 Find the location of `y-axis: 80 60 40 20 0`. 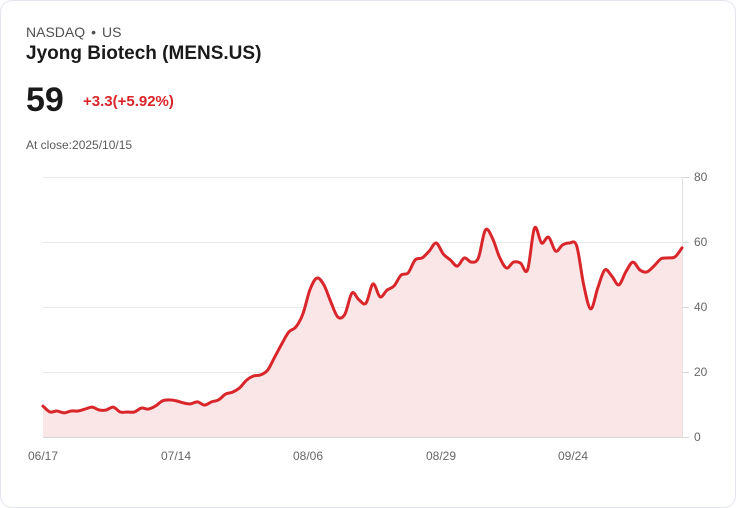

y-axis: 80 60 40 20 0 is located at coordinates (701, 307).